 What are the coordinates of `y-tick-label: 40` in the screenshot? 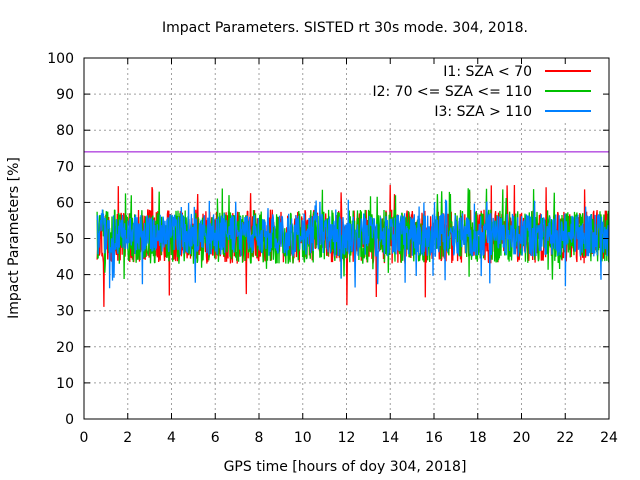 It's located at (65, 276).